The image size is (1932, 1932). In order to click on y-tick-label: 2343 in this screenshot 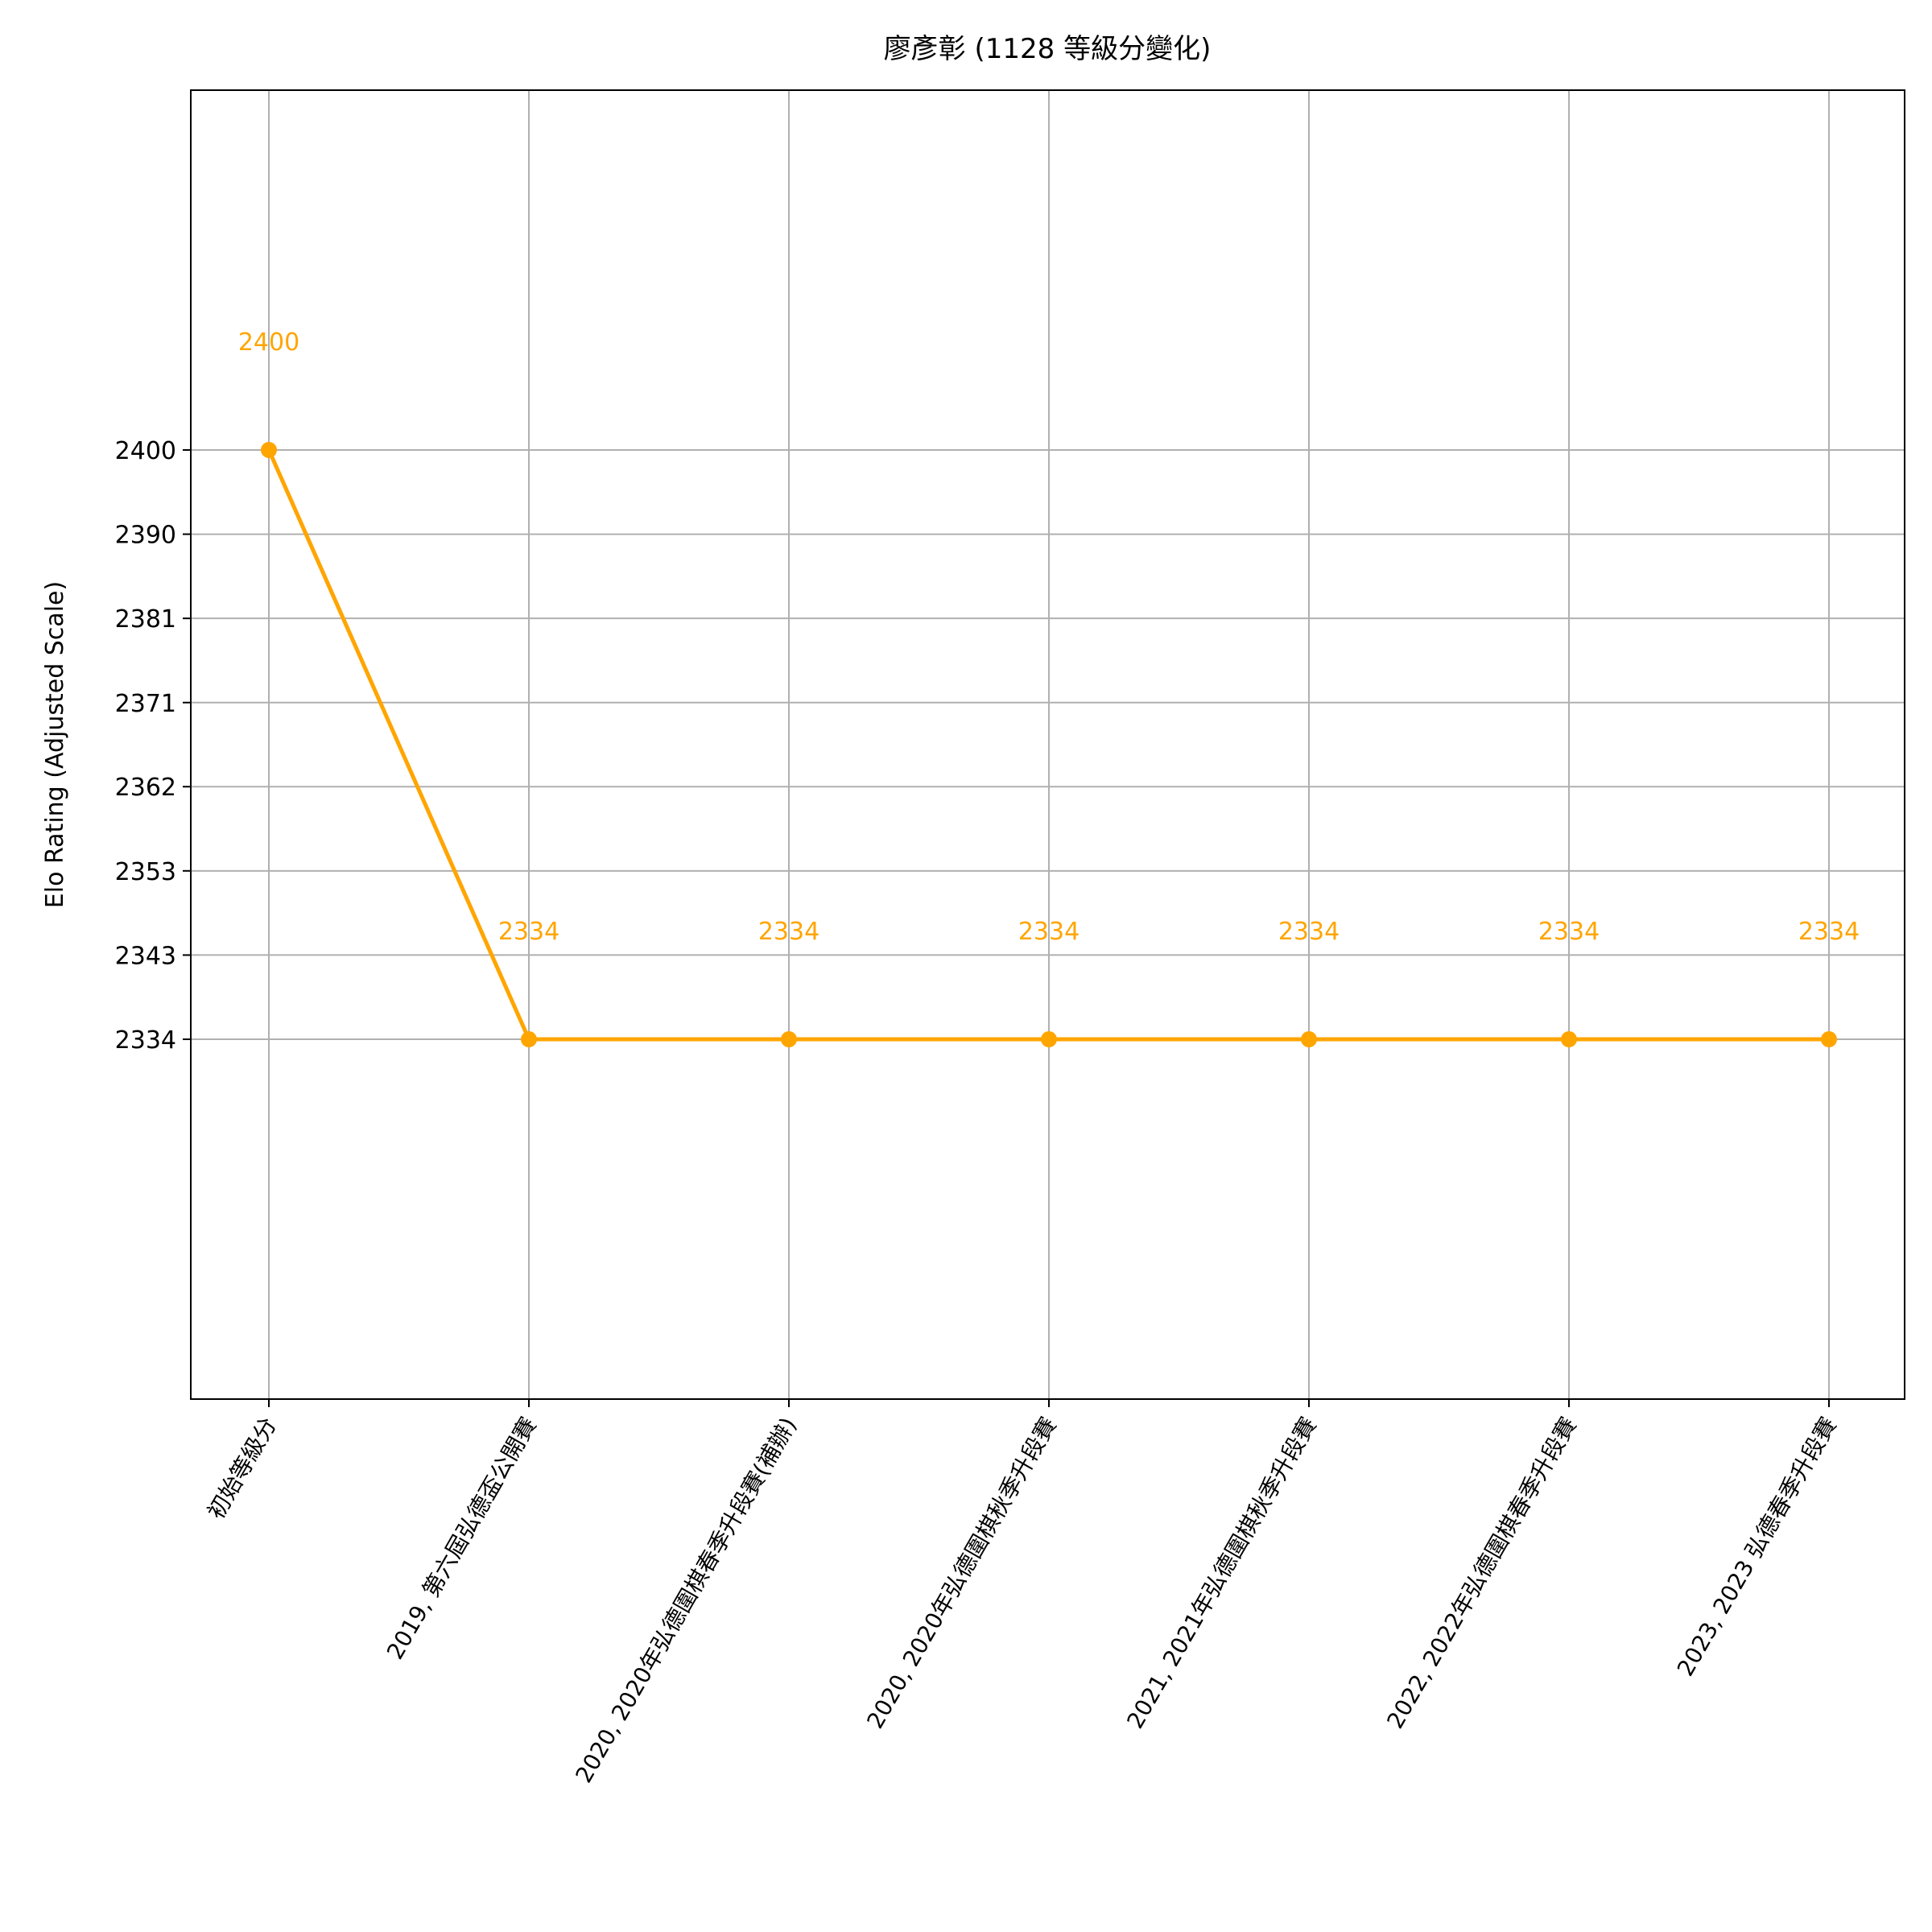, I will do `click(145, 956)`.